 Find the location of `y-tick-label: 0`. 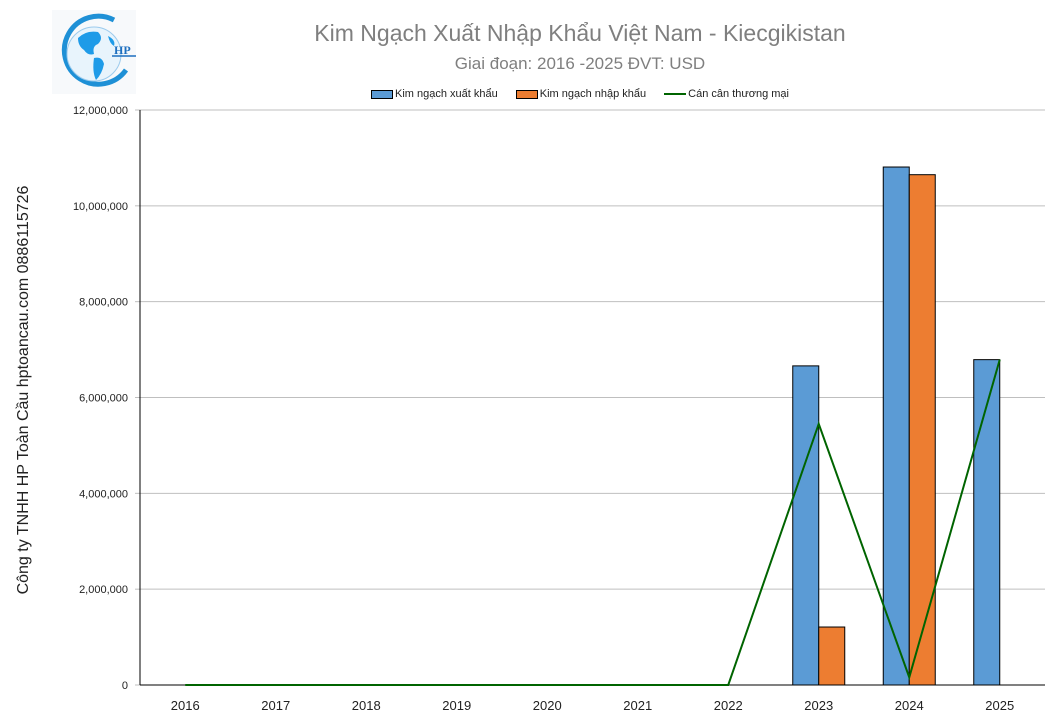

y-tick-label: 0 is located at coordinates (125, 686).